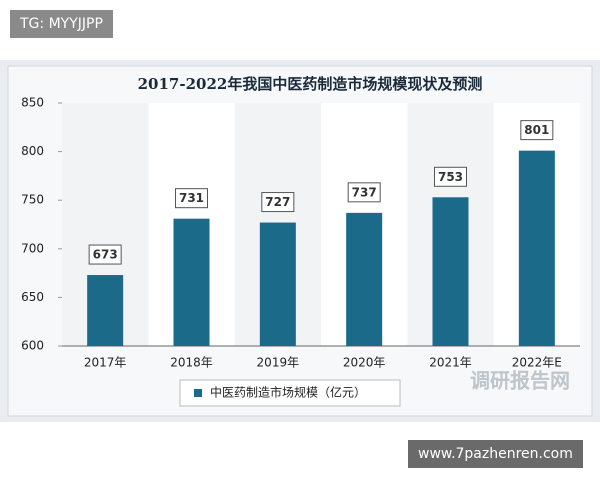 The image size is (600, 480). I want to click on x-tick-label: 2021年, so click(450, 363).